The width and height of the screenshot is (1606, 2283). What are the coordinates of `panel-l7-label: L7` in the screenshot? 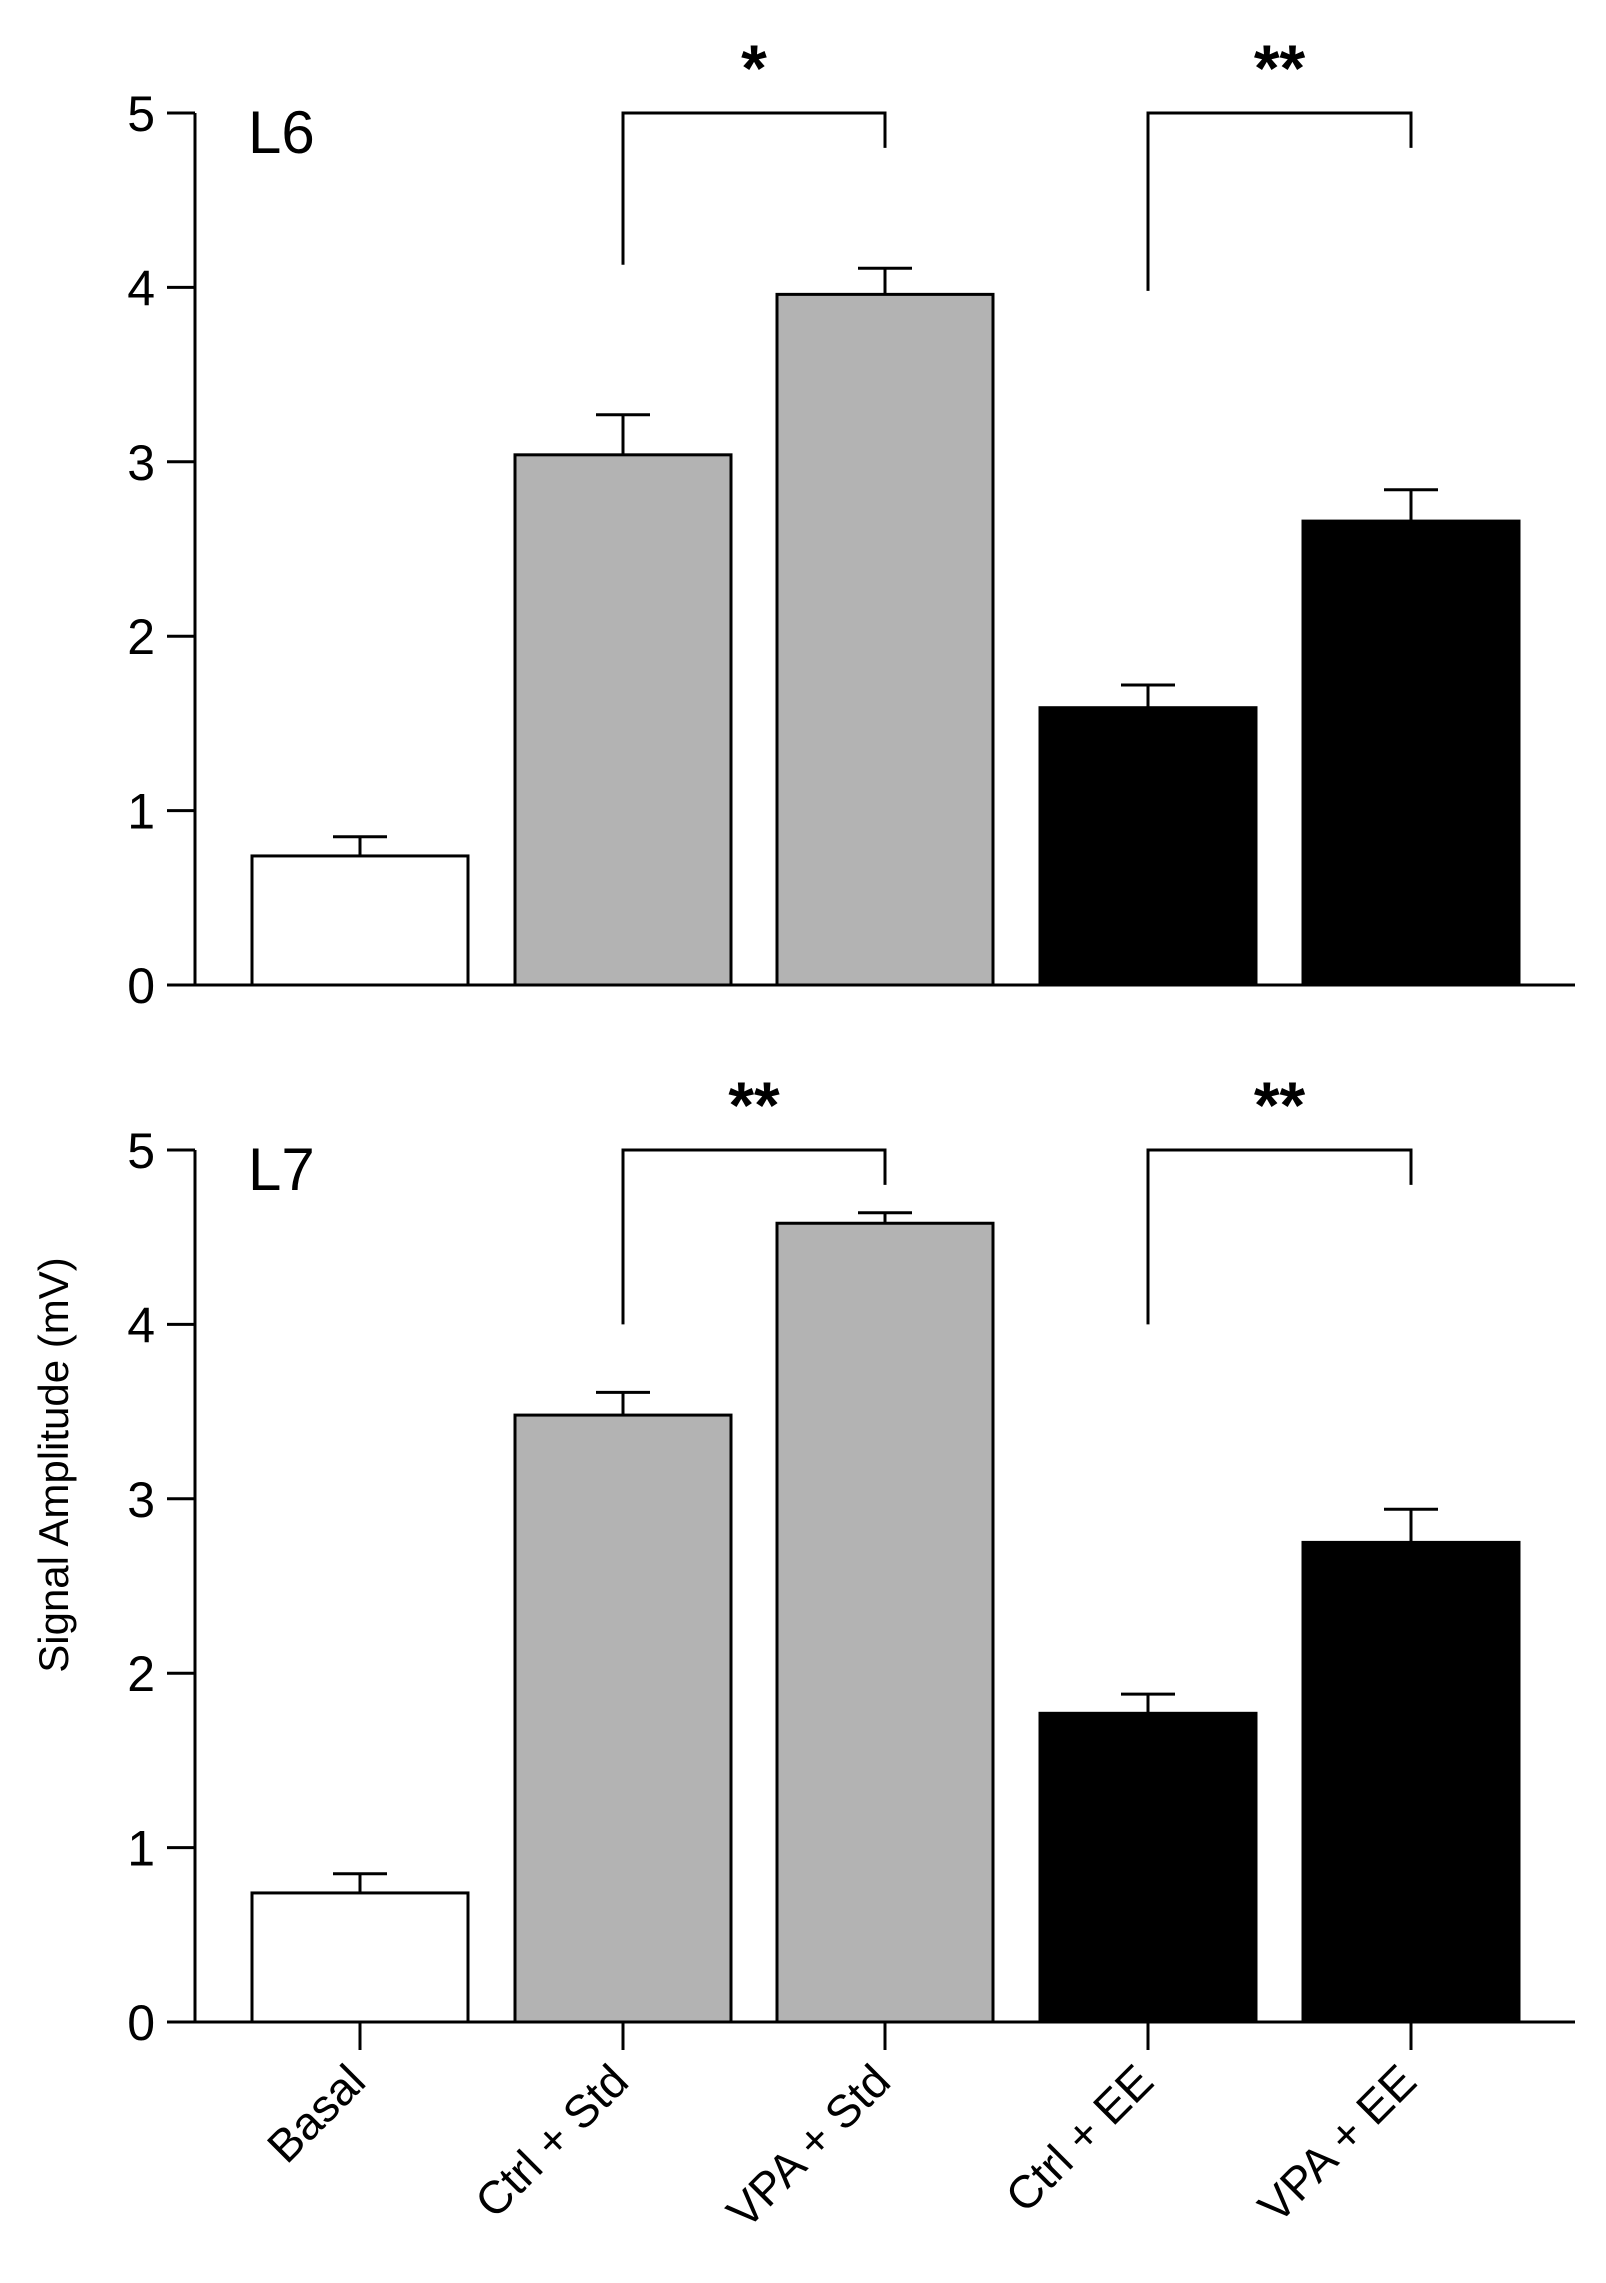 It's located at (281, 1169).